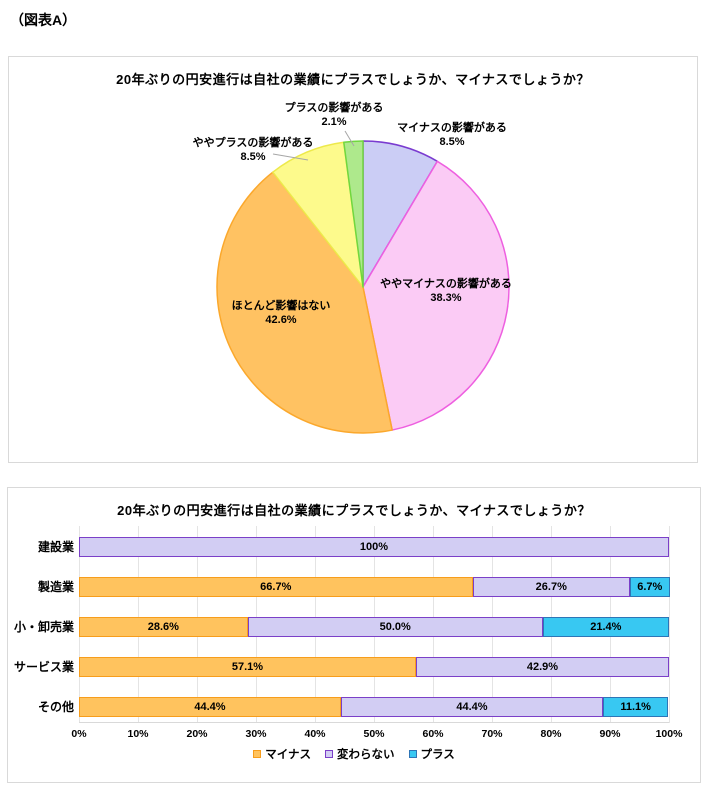  What do you see at coordinates (43, 667) in the screenshot?
I see `category-label-サービス業: サービス業` at bounding box center [43, 667].